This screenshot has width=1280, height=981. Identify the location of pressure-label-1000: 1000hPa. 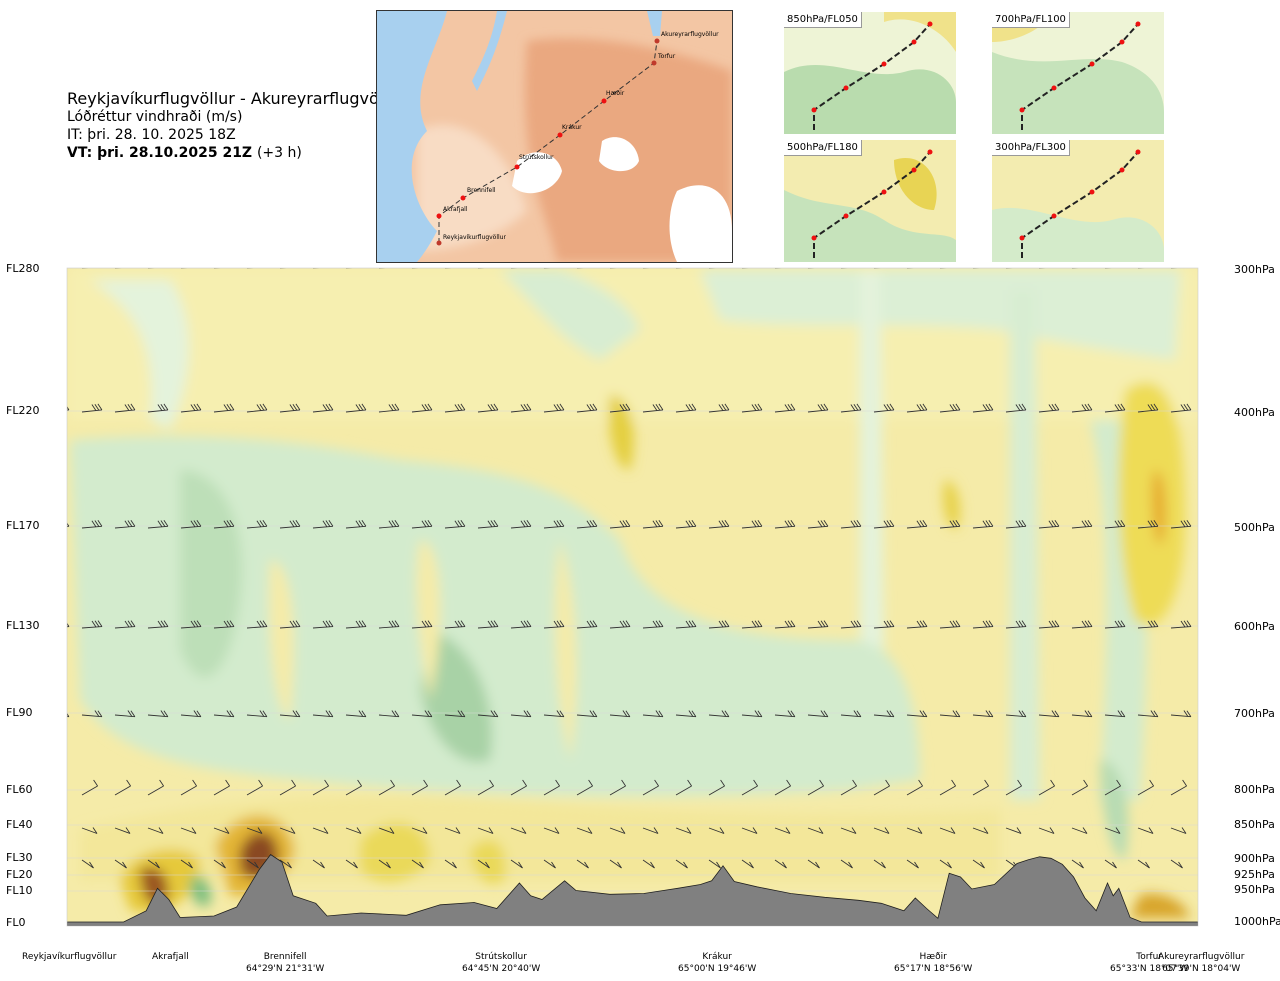
(1257, 921).